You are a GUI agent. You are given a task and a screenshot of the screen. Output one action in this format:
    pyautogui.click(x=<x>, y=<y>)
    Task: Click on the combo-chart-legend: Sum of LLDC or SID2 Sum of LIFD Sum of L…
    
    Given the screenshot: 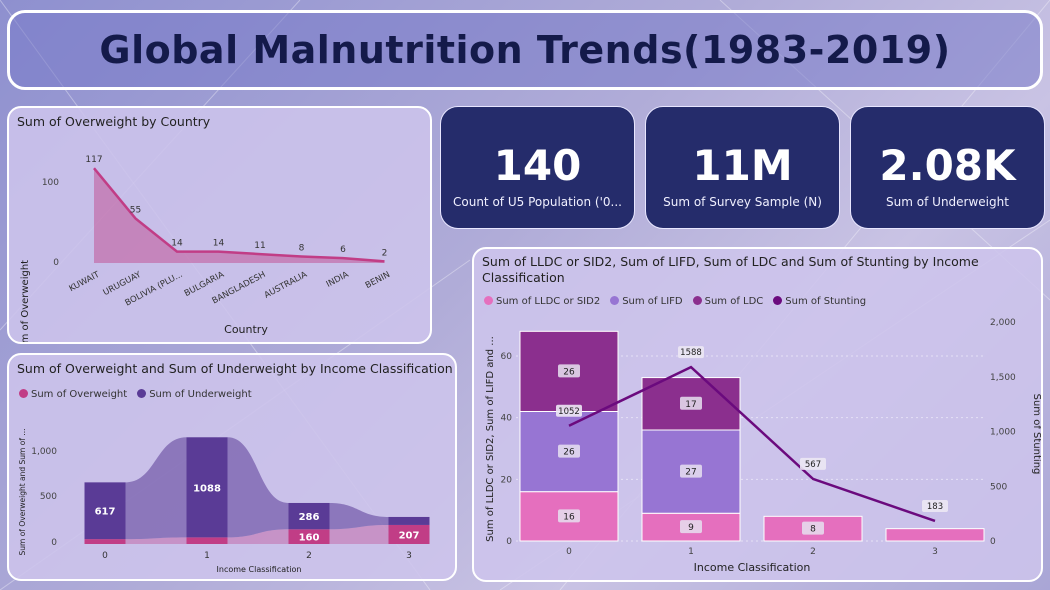 What is the action you would take?
    pyautogui.click(x=675, y=301)
    